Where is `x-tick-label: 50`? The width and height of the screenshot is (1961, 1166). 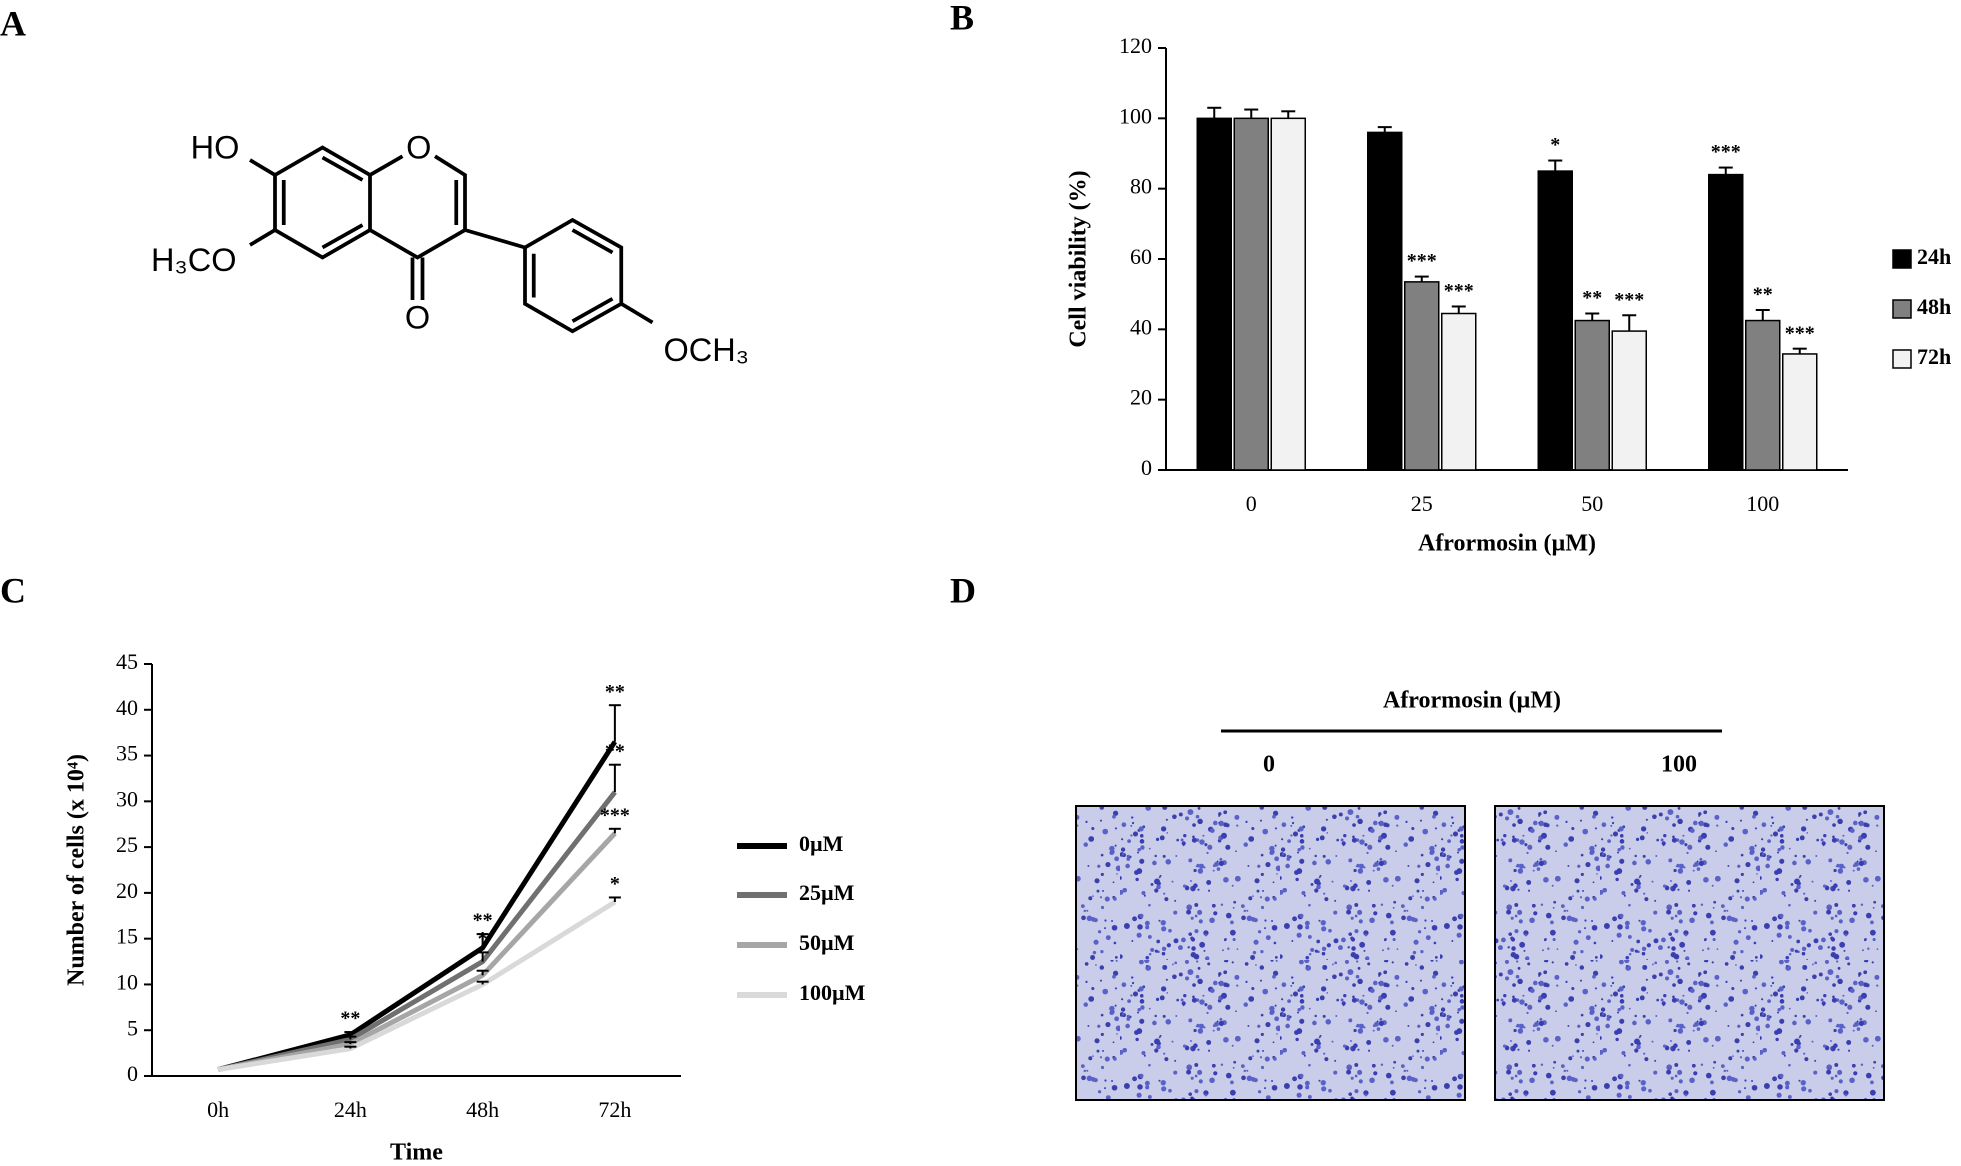 x-tick-label: 50 is located at coordinates (1592, 503).